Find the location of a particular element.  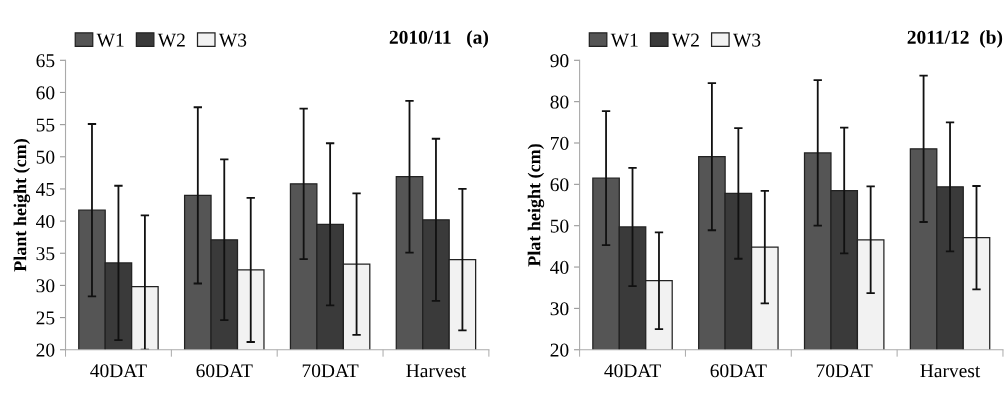

y-tick-label: 25 is located at coordinates (45, 318).